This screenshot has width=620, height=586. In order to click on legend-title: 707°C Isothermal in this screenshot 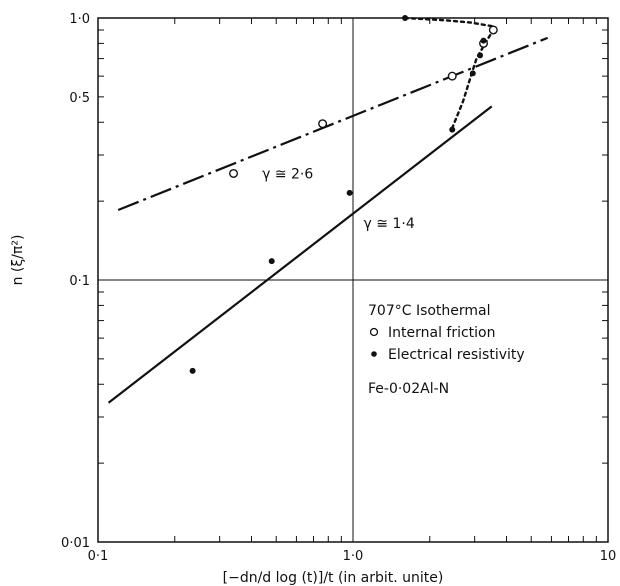, I will do `click(429, 311)`.